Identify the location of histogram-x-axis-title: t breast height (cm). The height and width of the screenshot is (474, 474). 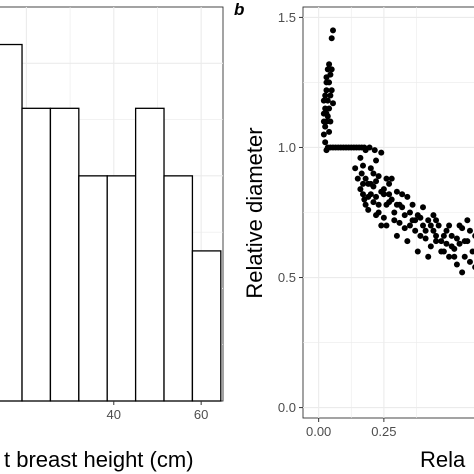
(99, 459).